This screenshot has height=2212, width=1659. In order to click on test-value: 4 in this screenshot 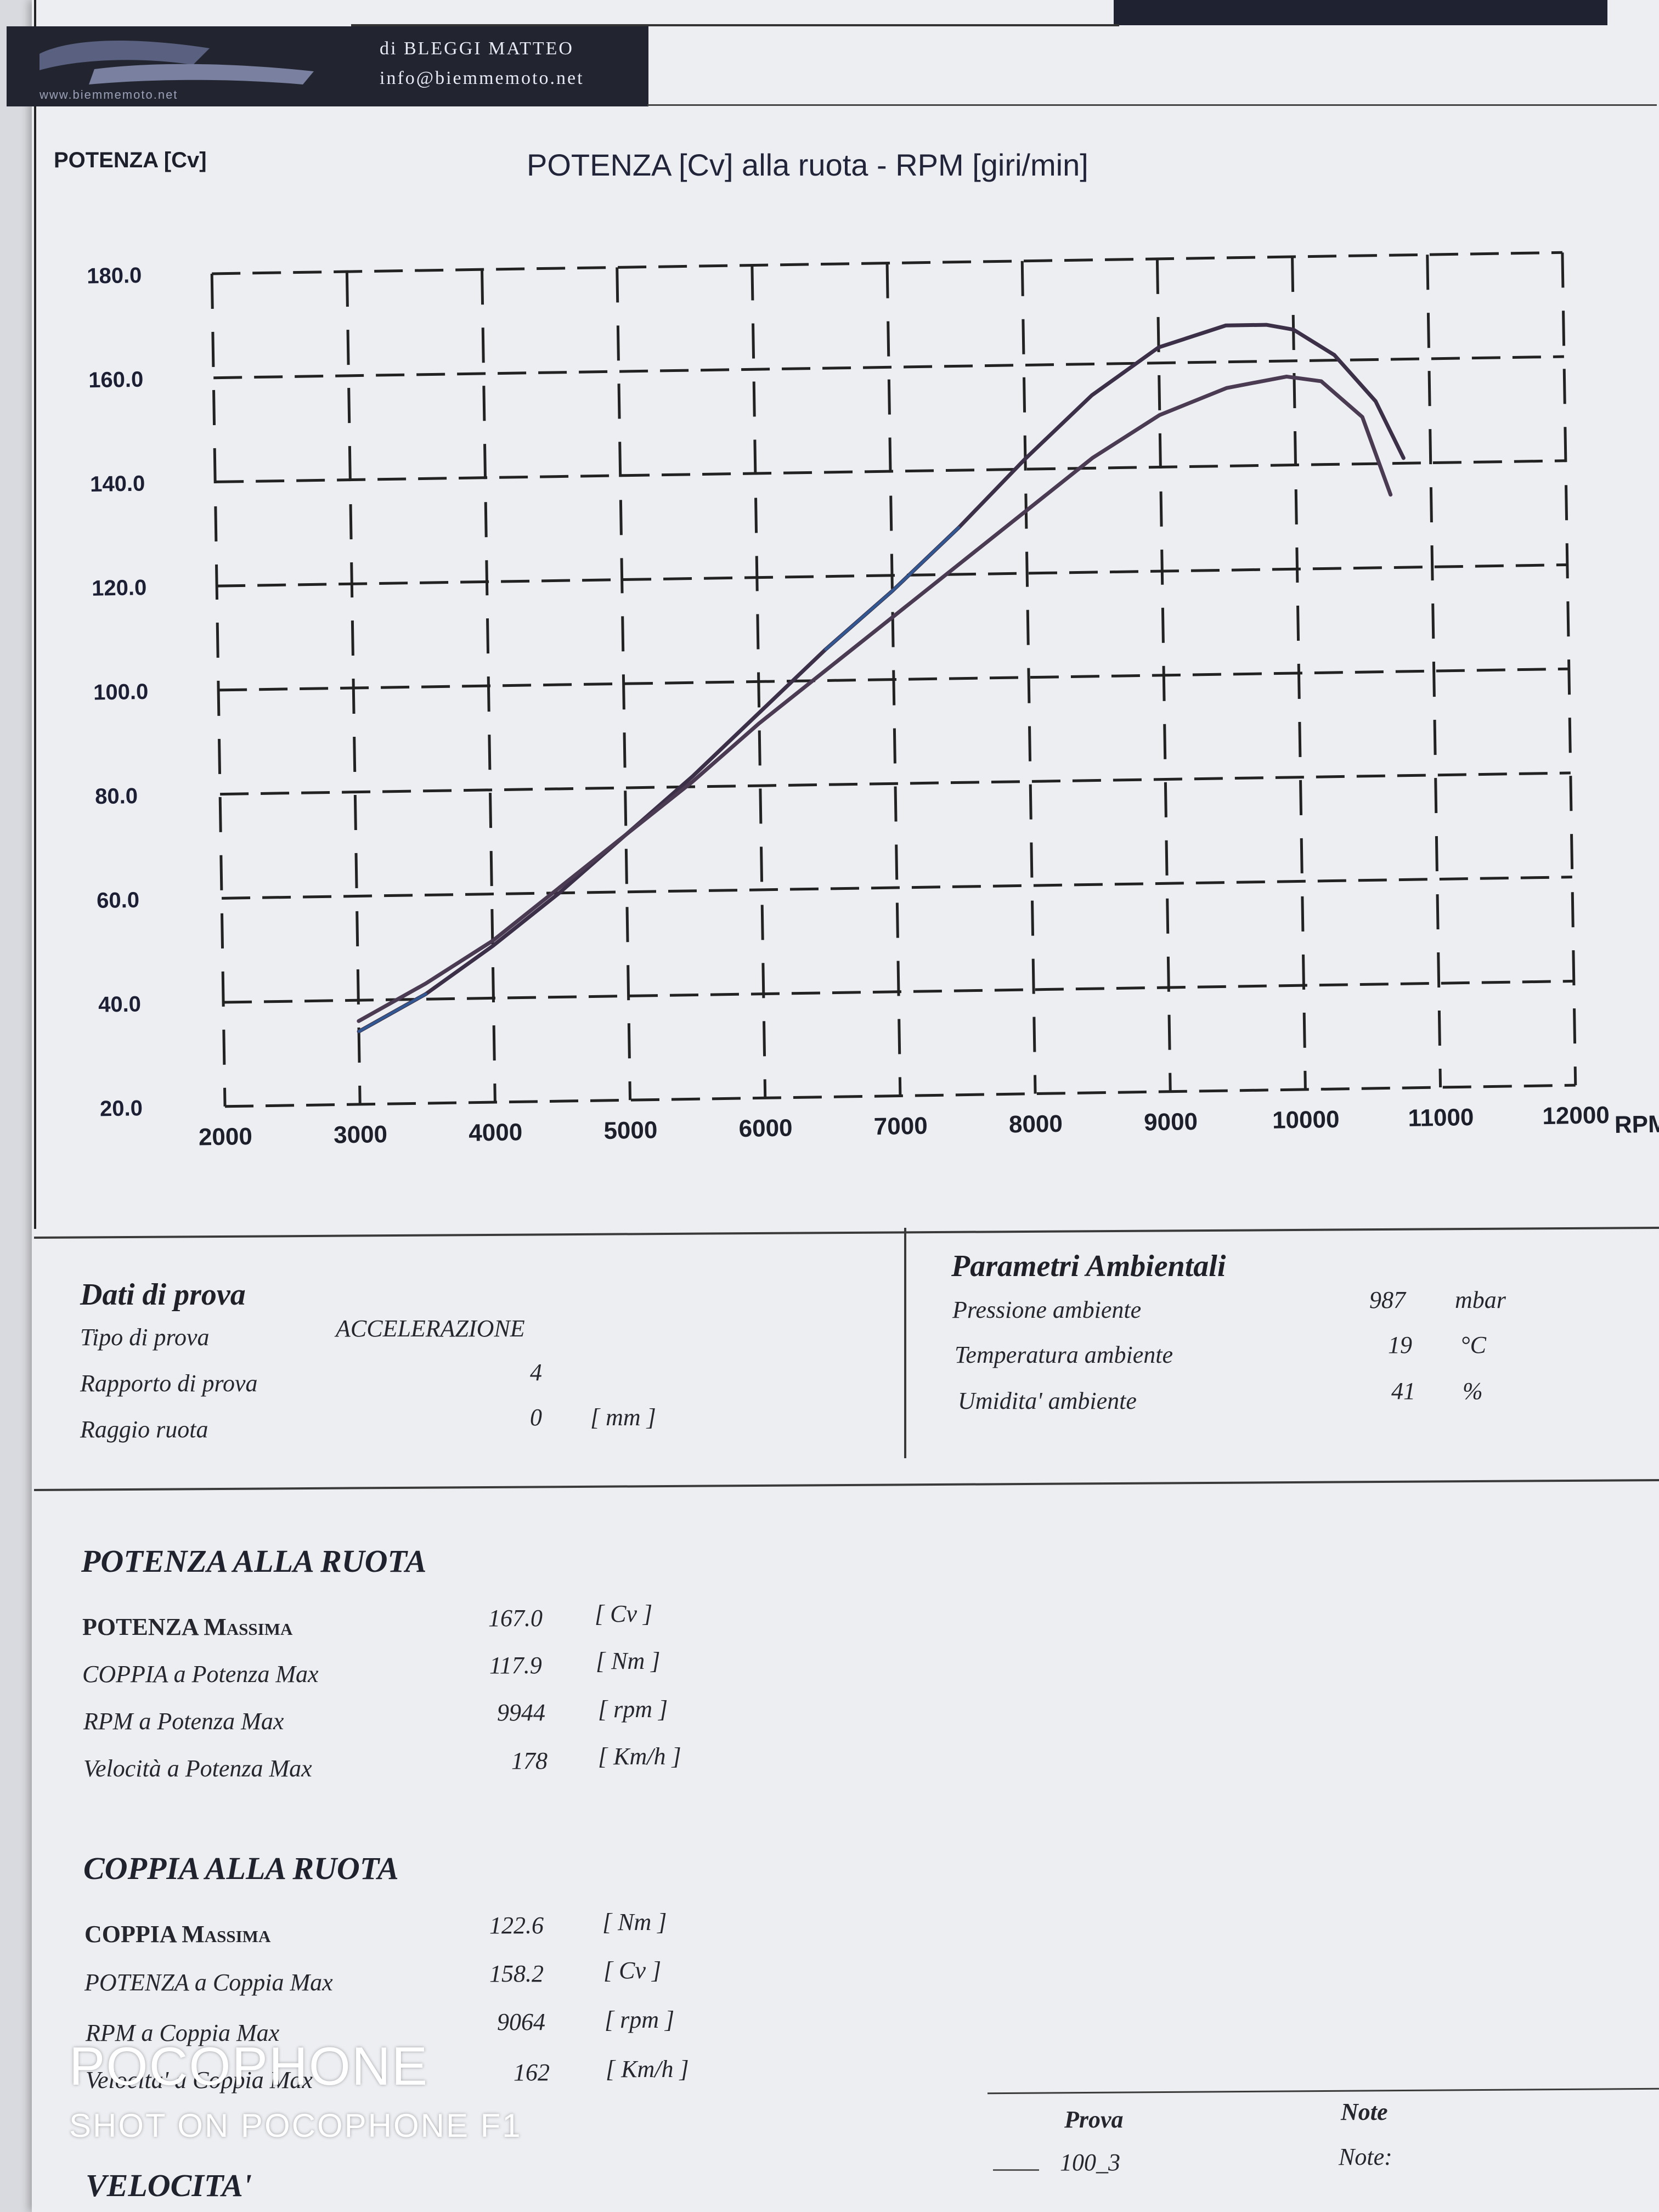, I will do `click(536, 1372)`.